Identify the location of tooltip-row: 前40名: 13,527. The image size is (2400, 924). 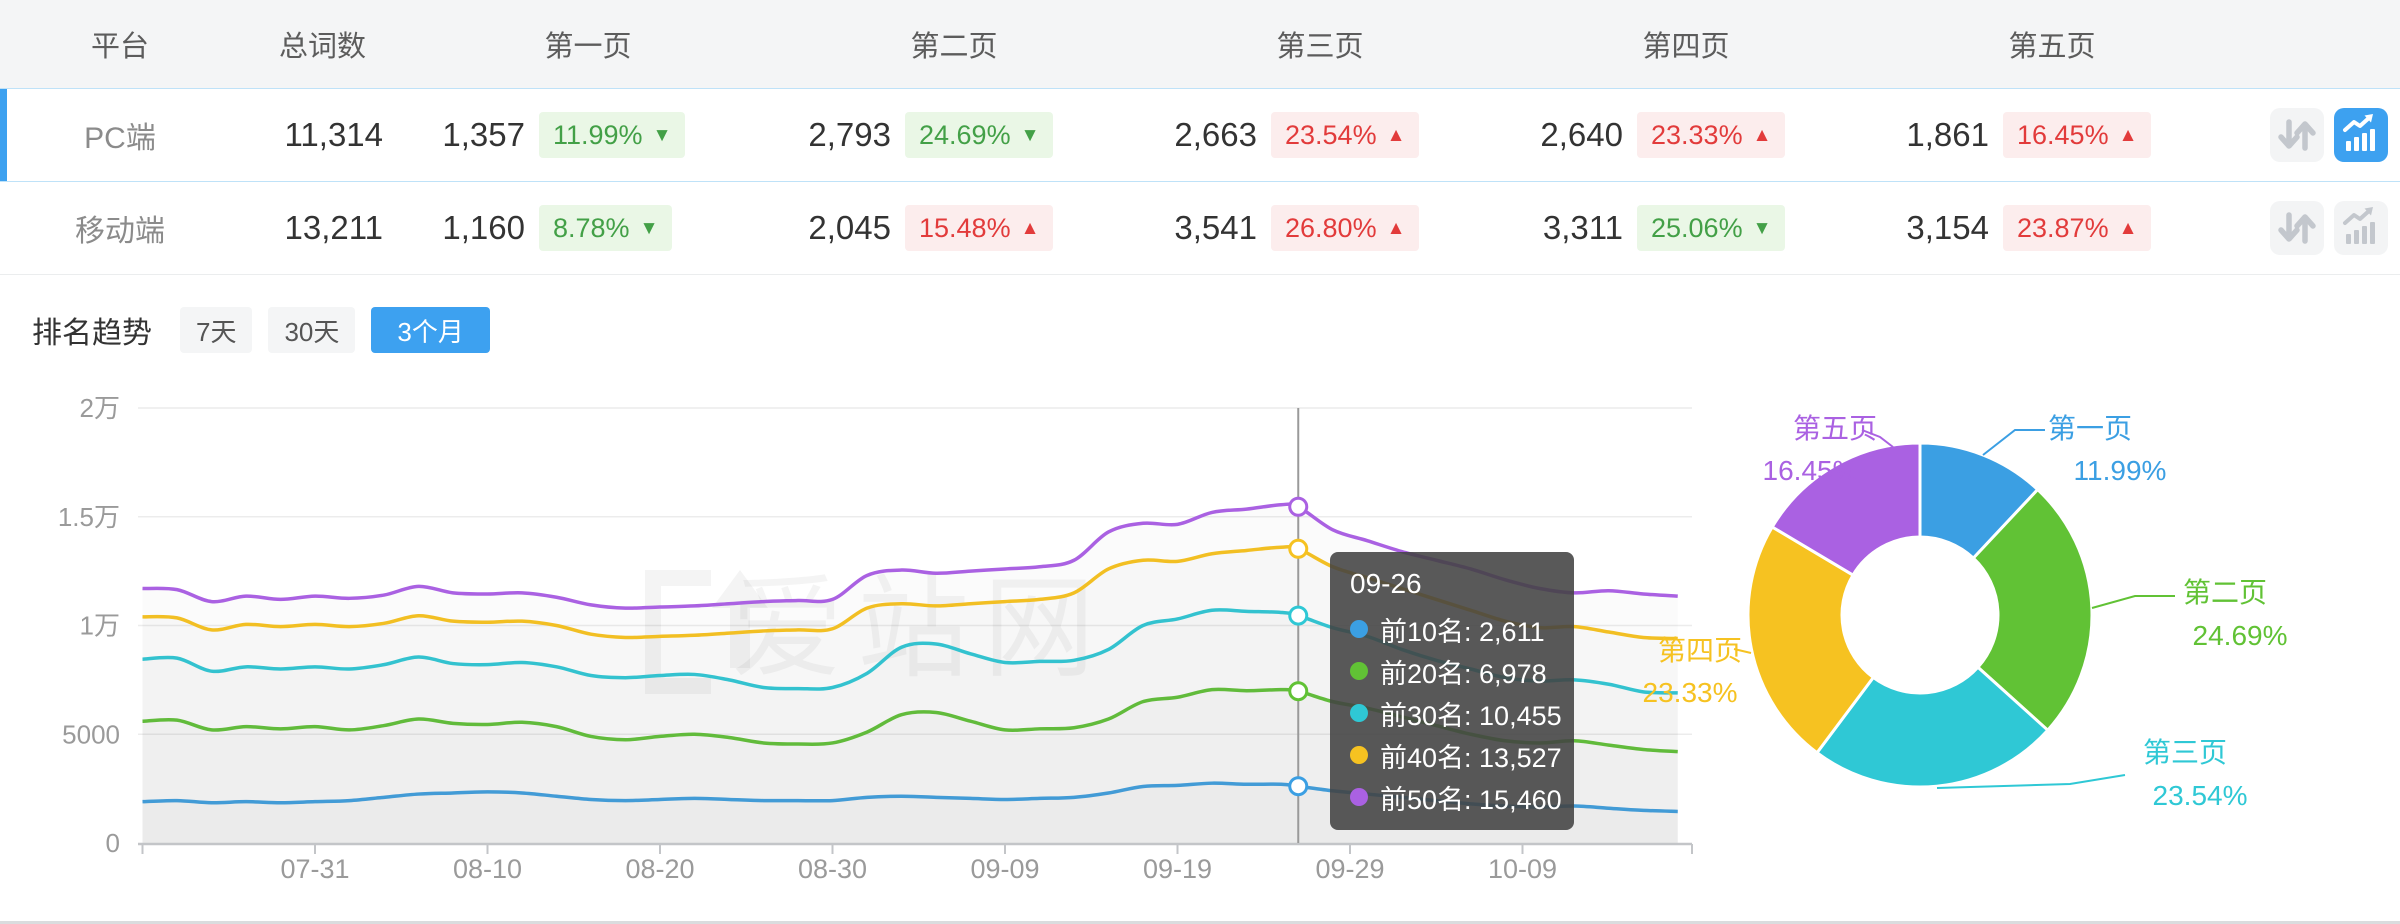
(1456, 755).